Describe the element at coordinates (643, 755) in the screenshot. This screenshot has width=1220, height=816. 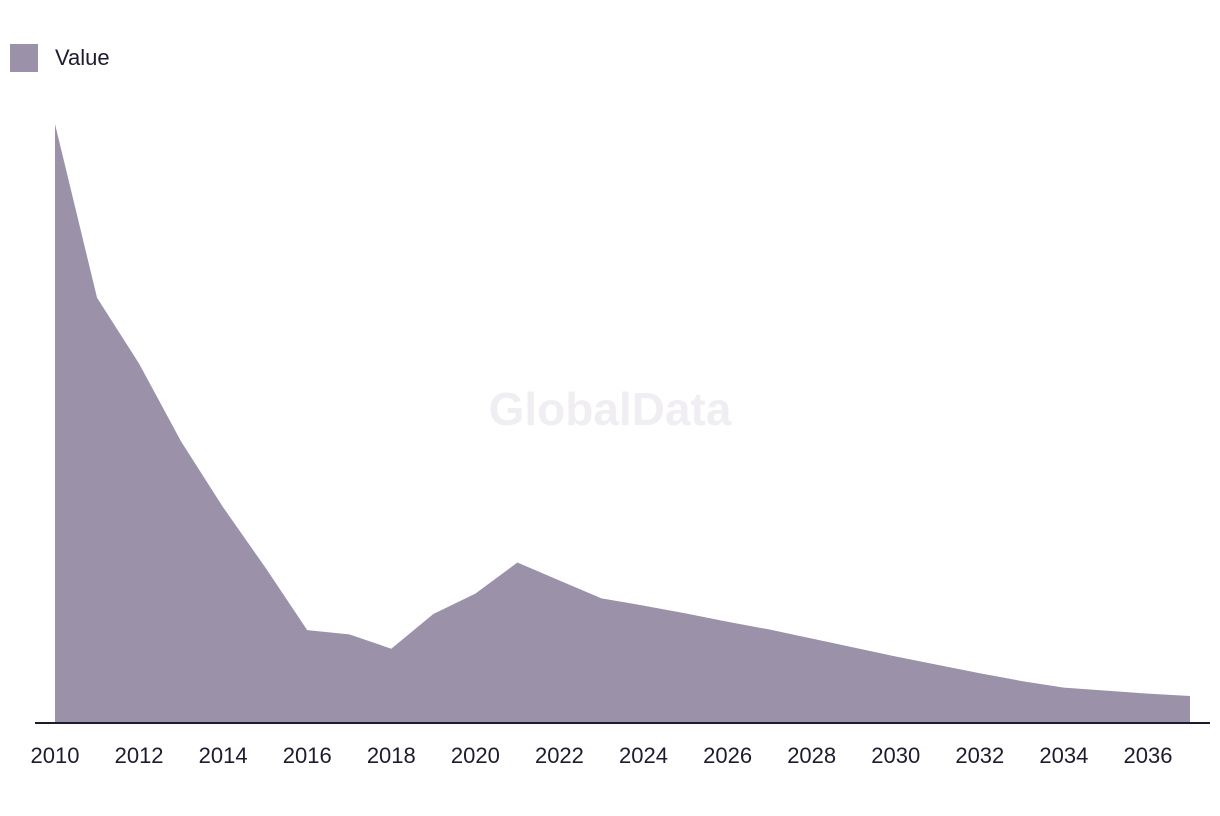
I see `x-tick-label: 2024` at that location.